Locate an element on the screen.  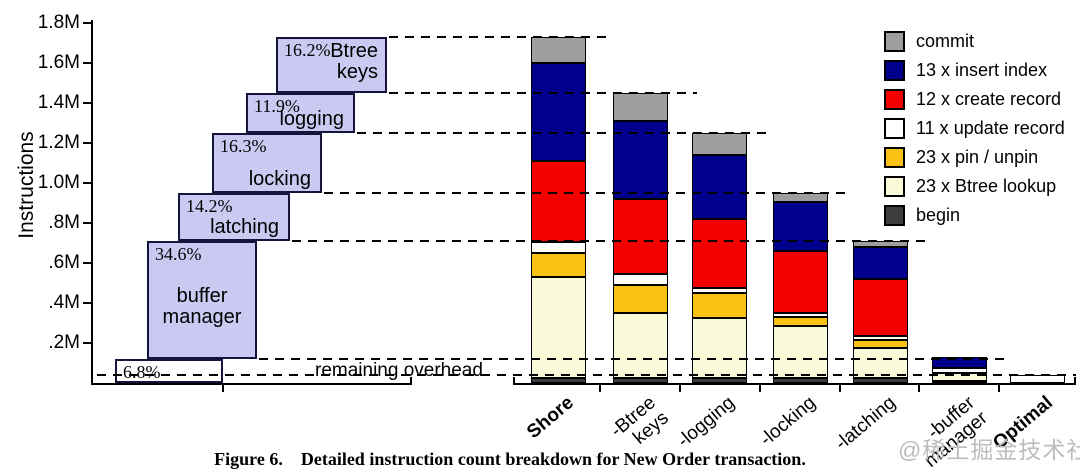
legend-swatch--x-create-record is located at coordinates (894, 99).